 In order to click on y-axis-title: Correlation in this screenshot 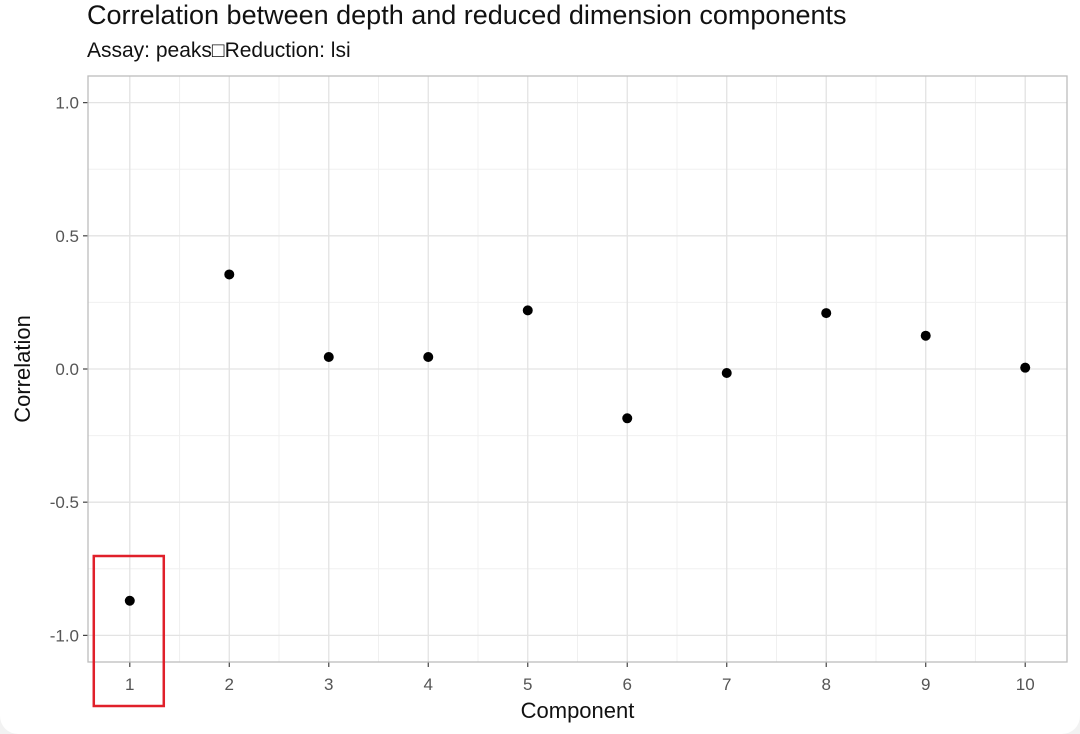, I will do `click(22, 369)`.